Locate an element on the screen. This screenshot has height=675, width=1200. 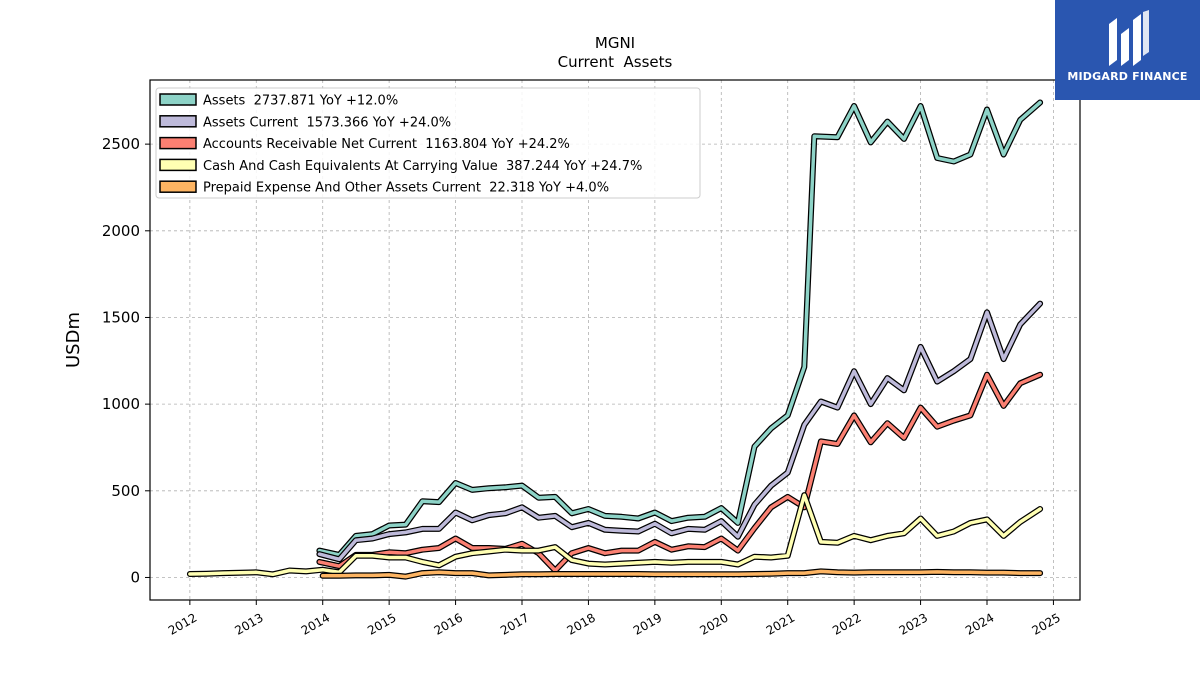
x-tick-label: 2013 is located at coordinates (248, 623).